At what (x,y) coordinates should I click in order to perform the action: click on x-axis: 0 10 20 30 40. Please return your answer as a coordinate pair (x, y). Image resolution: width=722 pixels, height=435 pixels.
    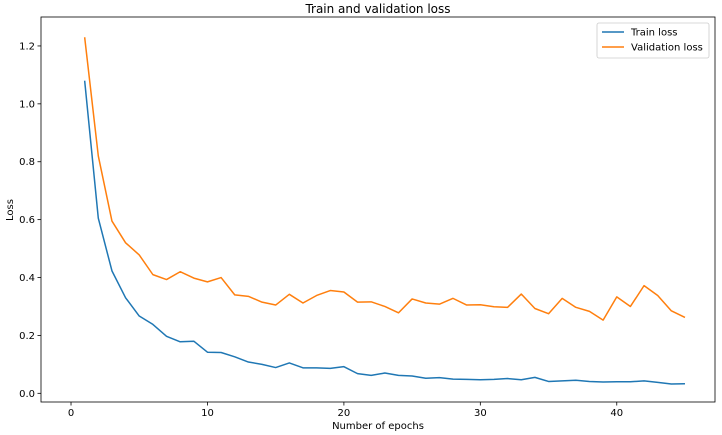
    Looking at the image, I should click on (345, 410).